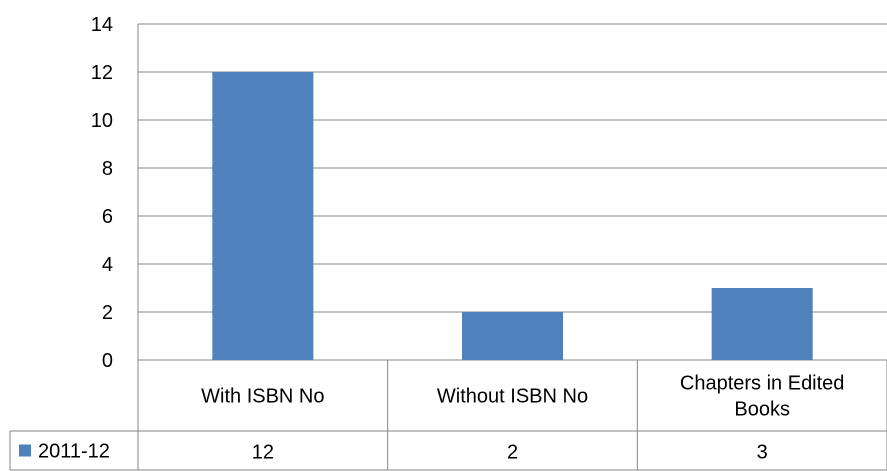 The height and width of the screenshot is (471, 887). Describe the element at coordinates (102, 121) in the screenshot. I see `y-tick-label: 10` at that location.